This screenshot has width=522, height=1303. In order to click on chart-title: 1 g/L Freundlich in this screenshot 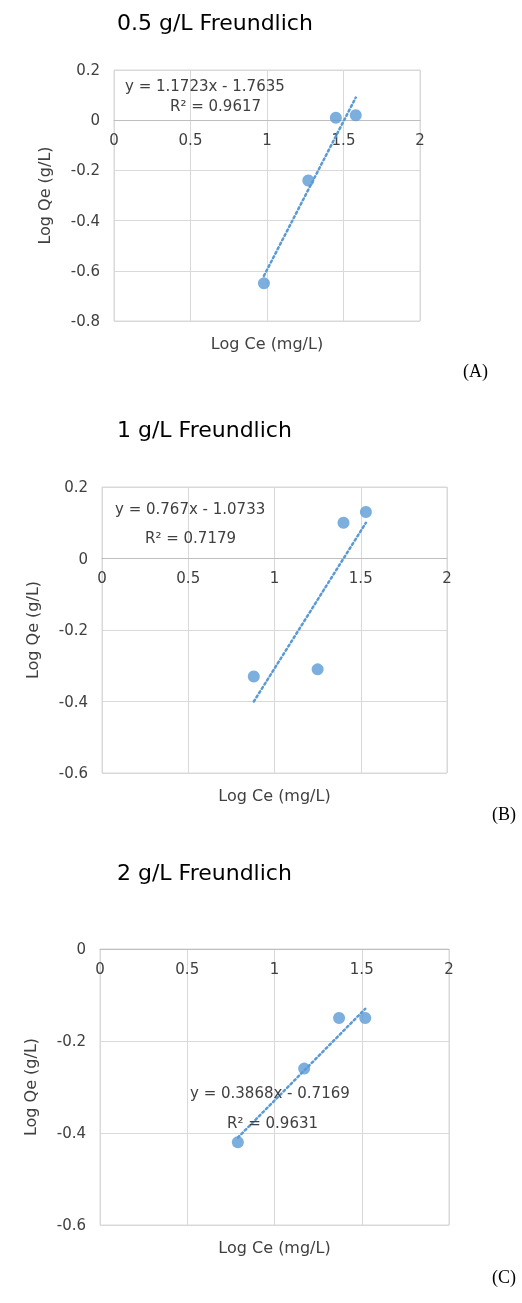, I will do `click(204, 429)`.